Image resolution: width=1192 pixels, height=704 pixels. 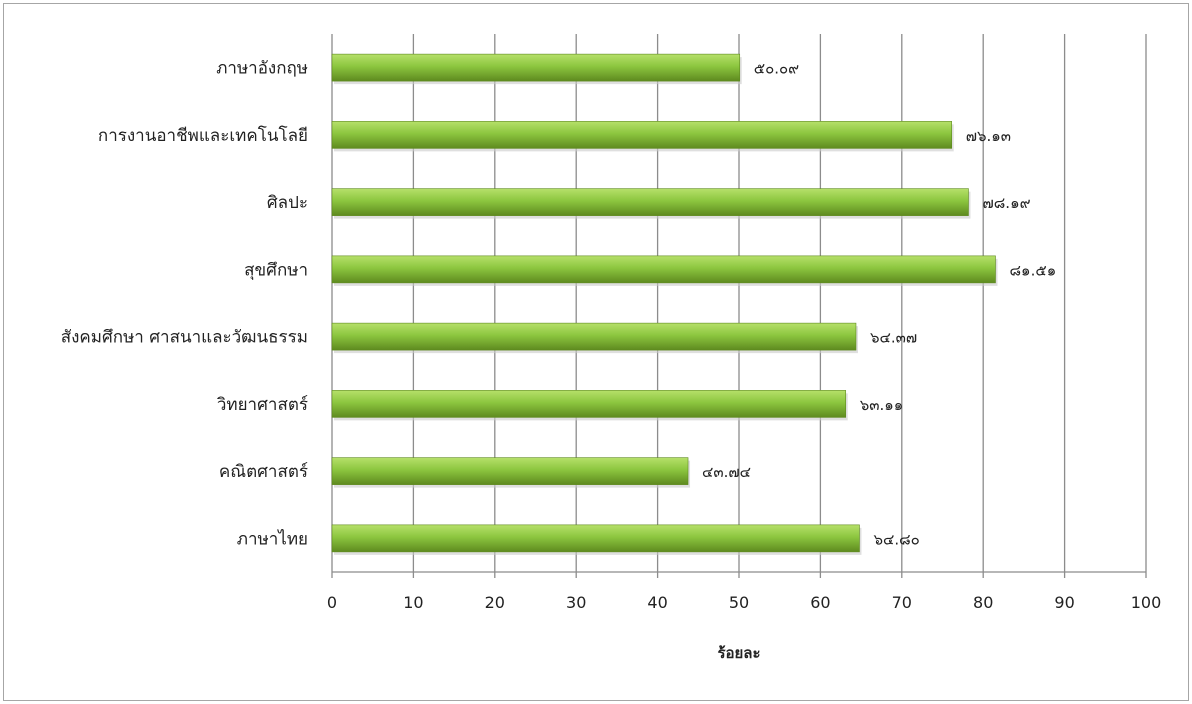 What do you see at coordinates (902, 602) in the screenshot?
I see `x-tick-label: 70` at bounding box center [902, 602].